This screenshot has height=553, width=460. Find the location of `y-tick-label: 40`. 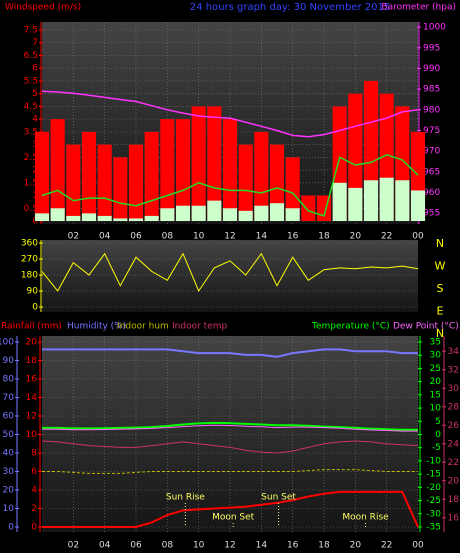

y-tick-label: 40 is located at coordinates (9, 454).